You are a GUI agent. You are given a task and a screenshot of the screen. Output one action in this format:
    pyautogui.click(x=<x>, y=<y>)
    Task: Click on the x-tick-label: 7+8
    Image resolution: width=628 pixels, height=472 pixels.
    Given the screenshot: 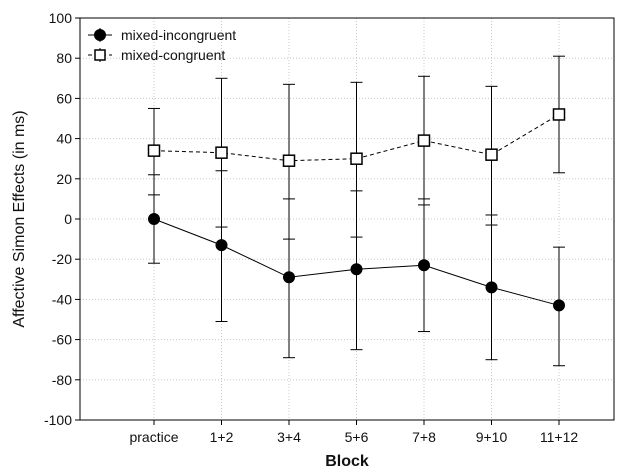 What is the action you would take?
    pyautogui.click(x=424, y=437)
    